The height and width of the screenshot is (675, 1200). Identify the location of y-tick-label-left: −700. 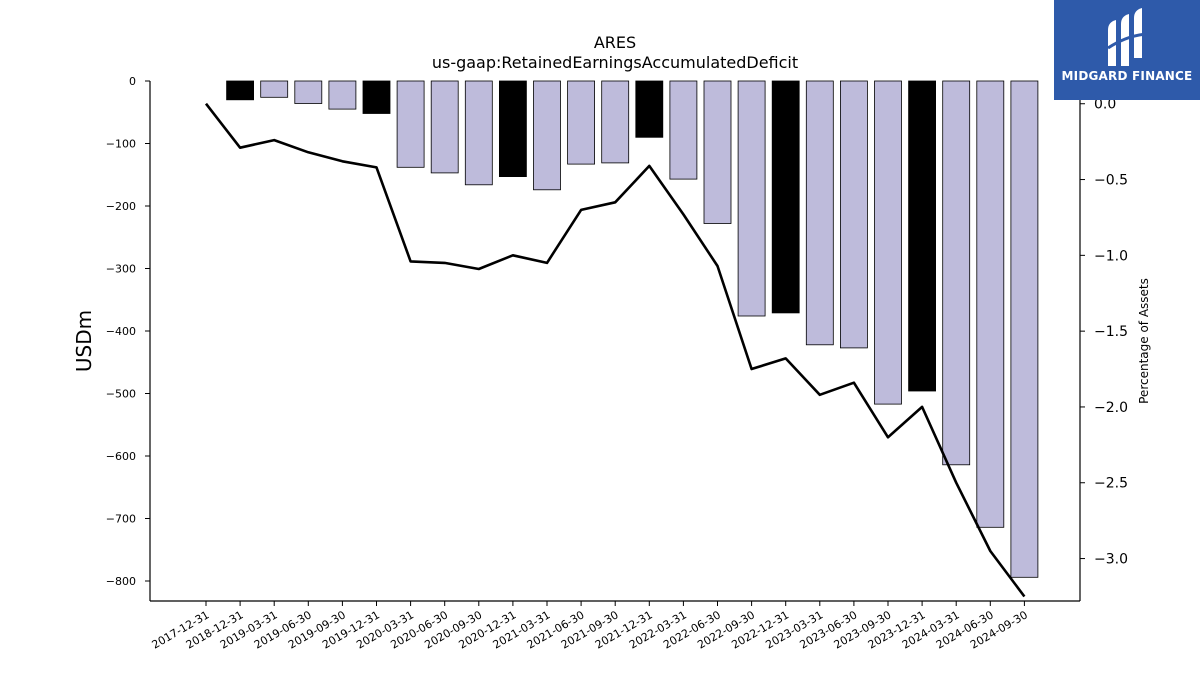
(121, 519).